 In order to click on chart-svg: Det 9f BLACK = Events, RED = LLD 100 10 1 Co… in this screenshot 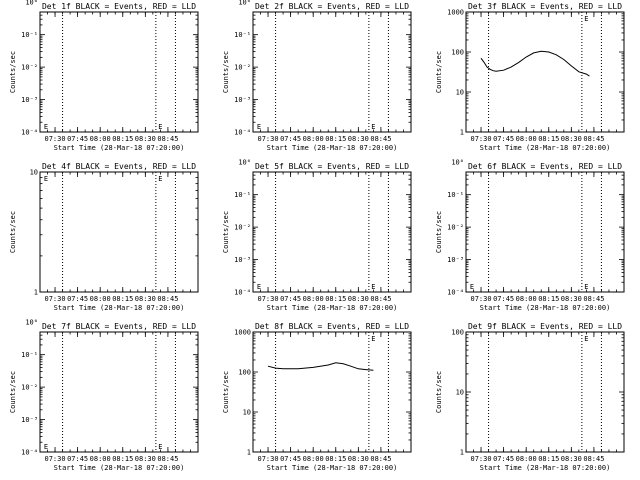, I will do `click(530, 397)`.